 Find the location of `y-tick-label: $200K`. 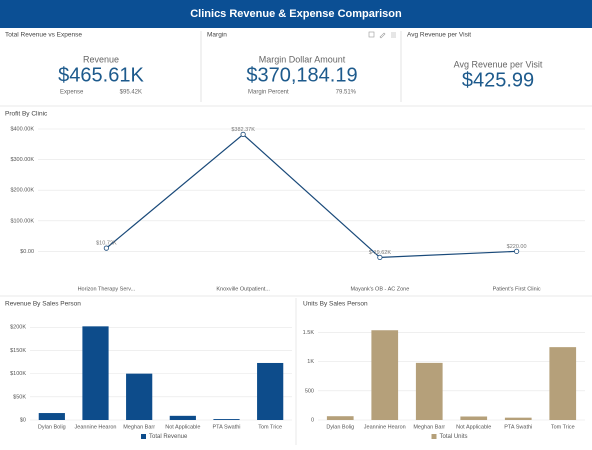

y-tick-label: $200K is located at coordinates (18, 328).